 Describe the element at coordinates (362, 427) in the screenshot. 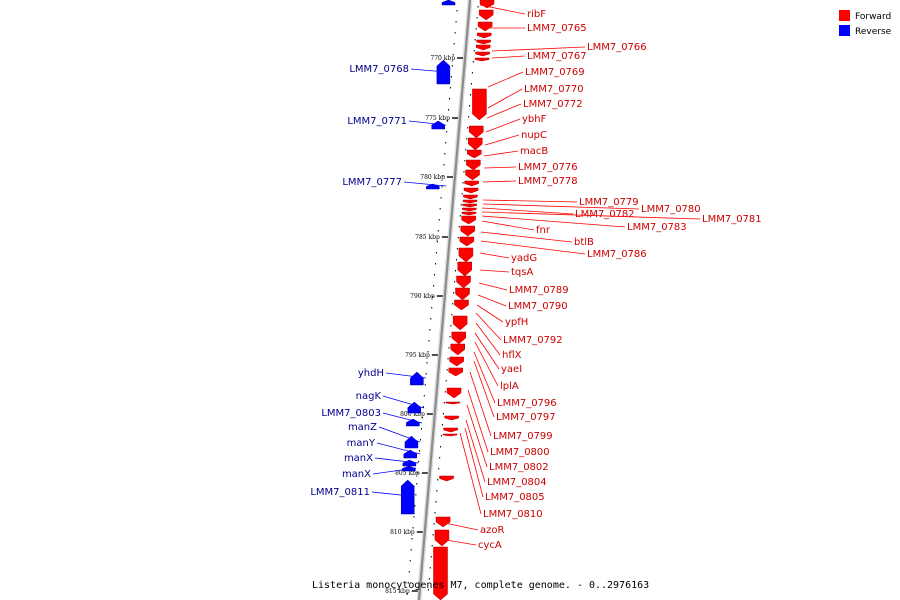

I see `reverse-gene-label: manZ` at that location.